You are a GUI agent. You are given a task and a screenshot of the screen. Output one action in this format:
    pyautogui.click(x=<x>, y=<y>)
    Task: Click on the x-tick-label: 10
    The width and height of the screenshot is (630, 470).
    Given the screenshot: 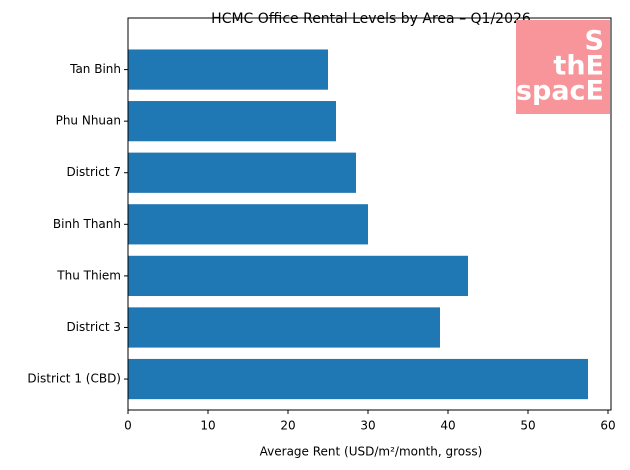 What is the action you would take?
    pyautogui.click(x=207, y=426)
    